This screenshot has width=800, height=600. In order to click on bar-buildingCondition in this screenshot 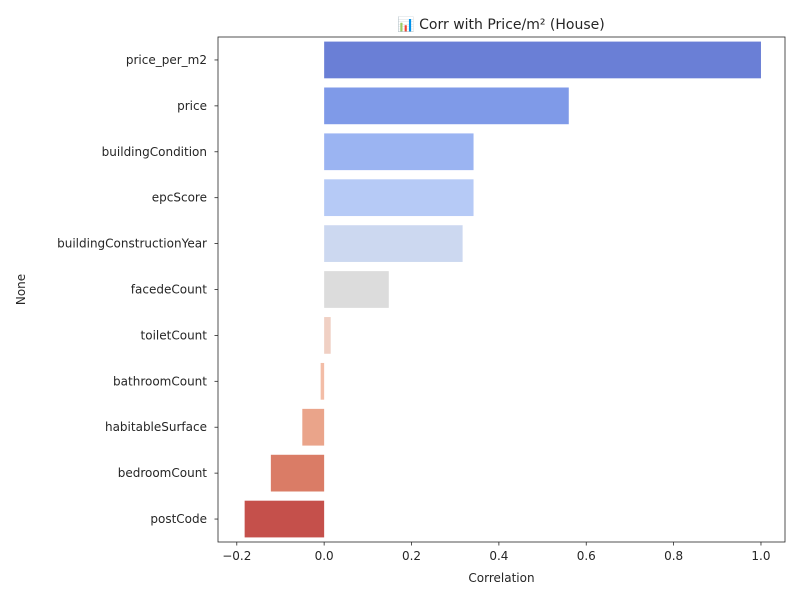, I will do `click(399, 152)`.